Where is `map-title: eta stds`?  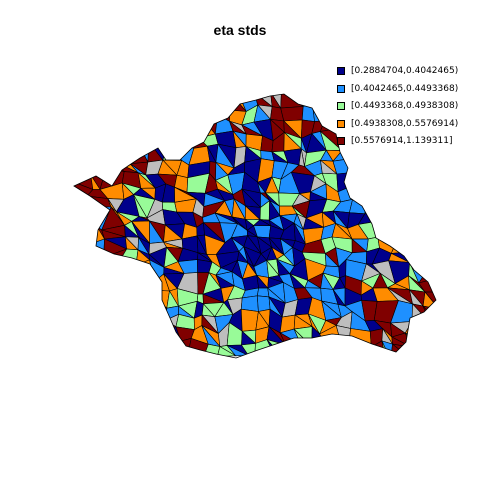 map-title: eta stds is located at coordinates (240, 30).